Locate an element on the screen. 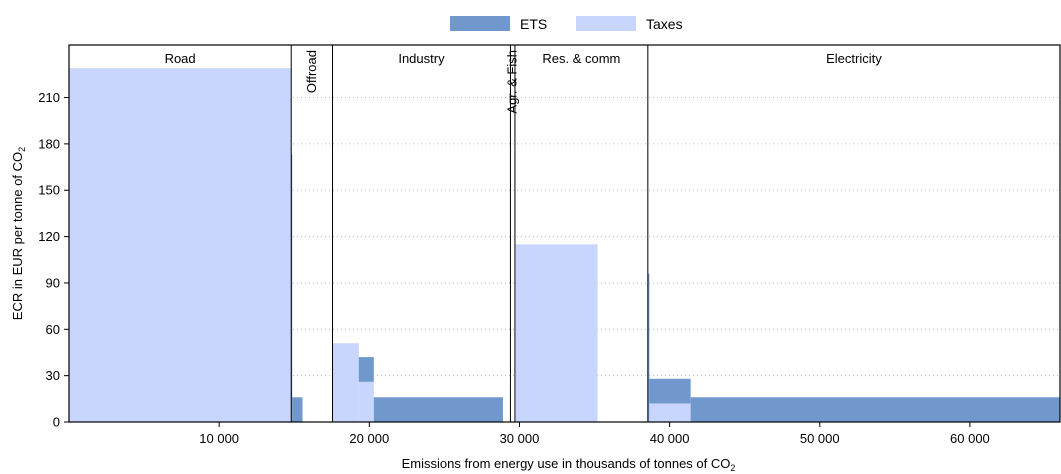  x-tick-label: 10 000 is located at coordinates (219, 438).